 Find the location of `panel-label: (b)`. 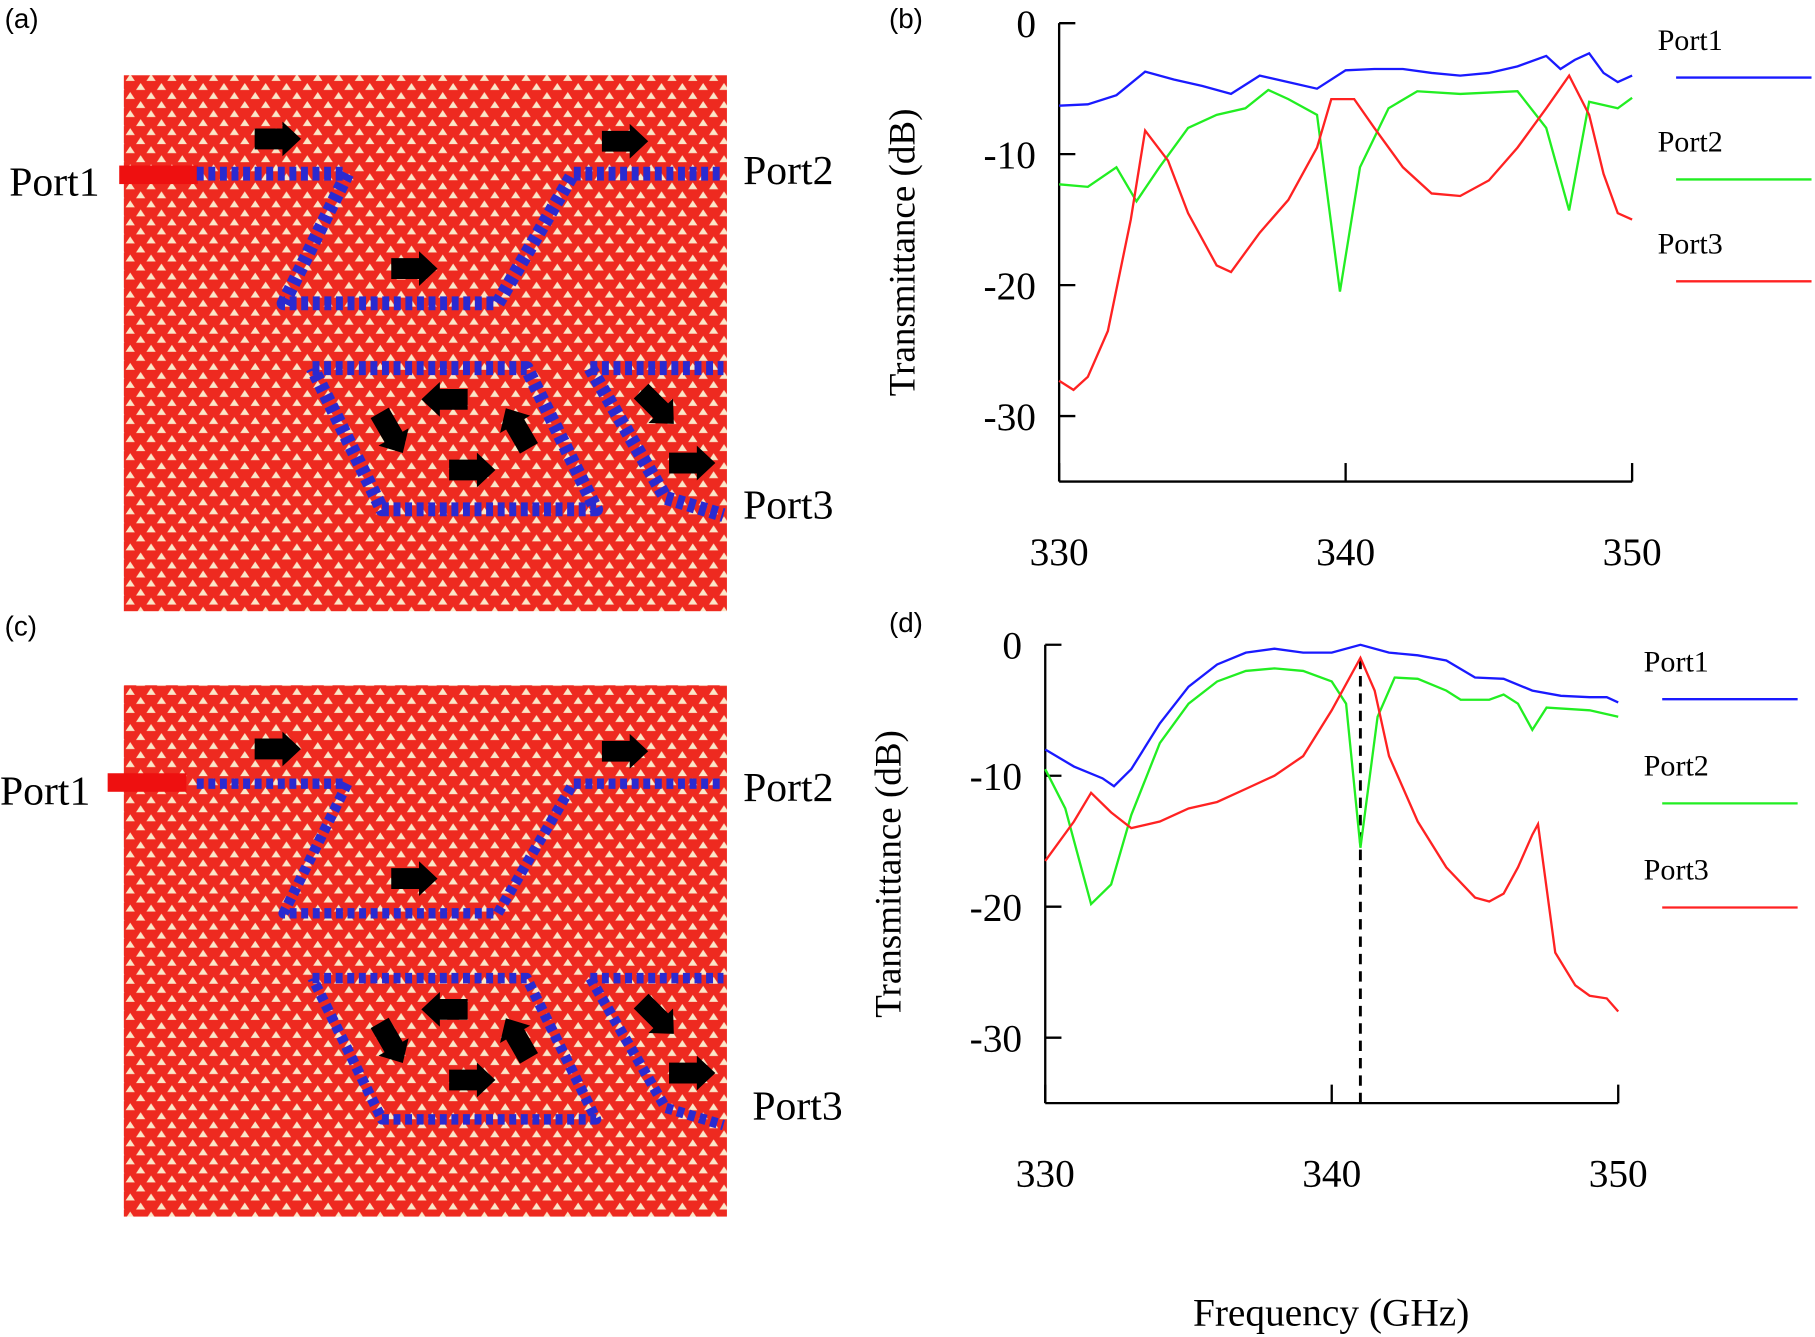

panel-label: (b) is located at coordinates (906, 18).